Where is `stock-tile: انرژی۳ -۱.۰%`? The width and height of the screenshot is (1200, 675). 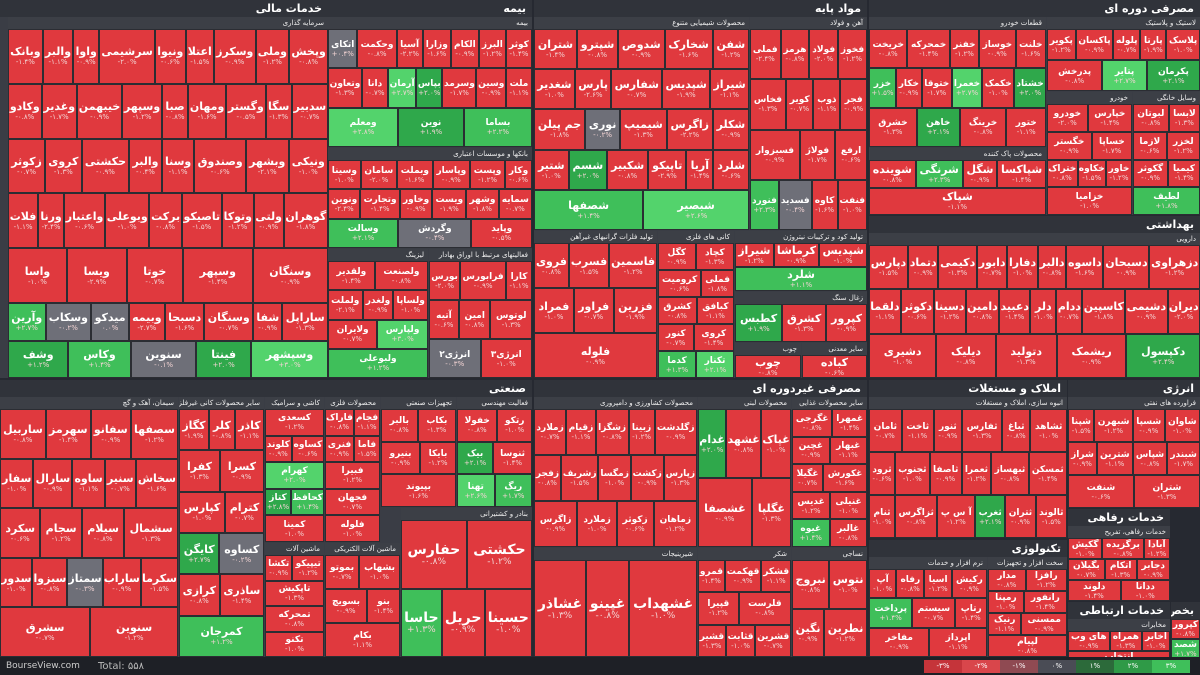
stock-tile: انرژی۳ -۱.۰% is located at coordinates (506, 358).